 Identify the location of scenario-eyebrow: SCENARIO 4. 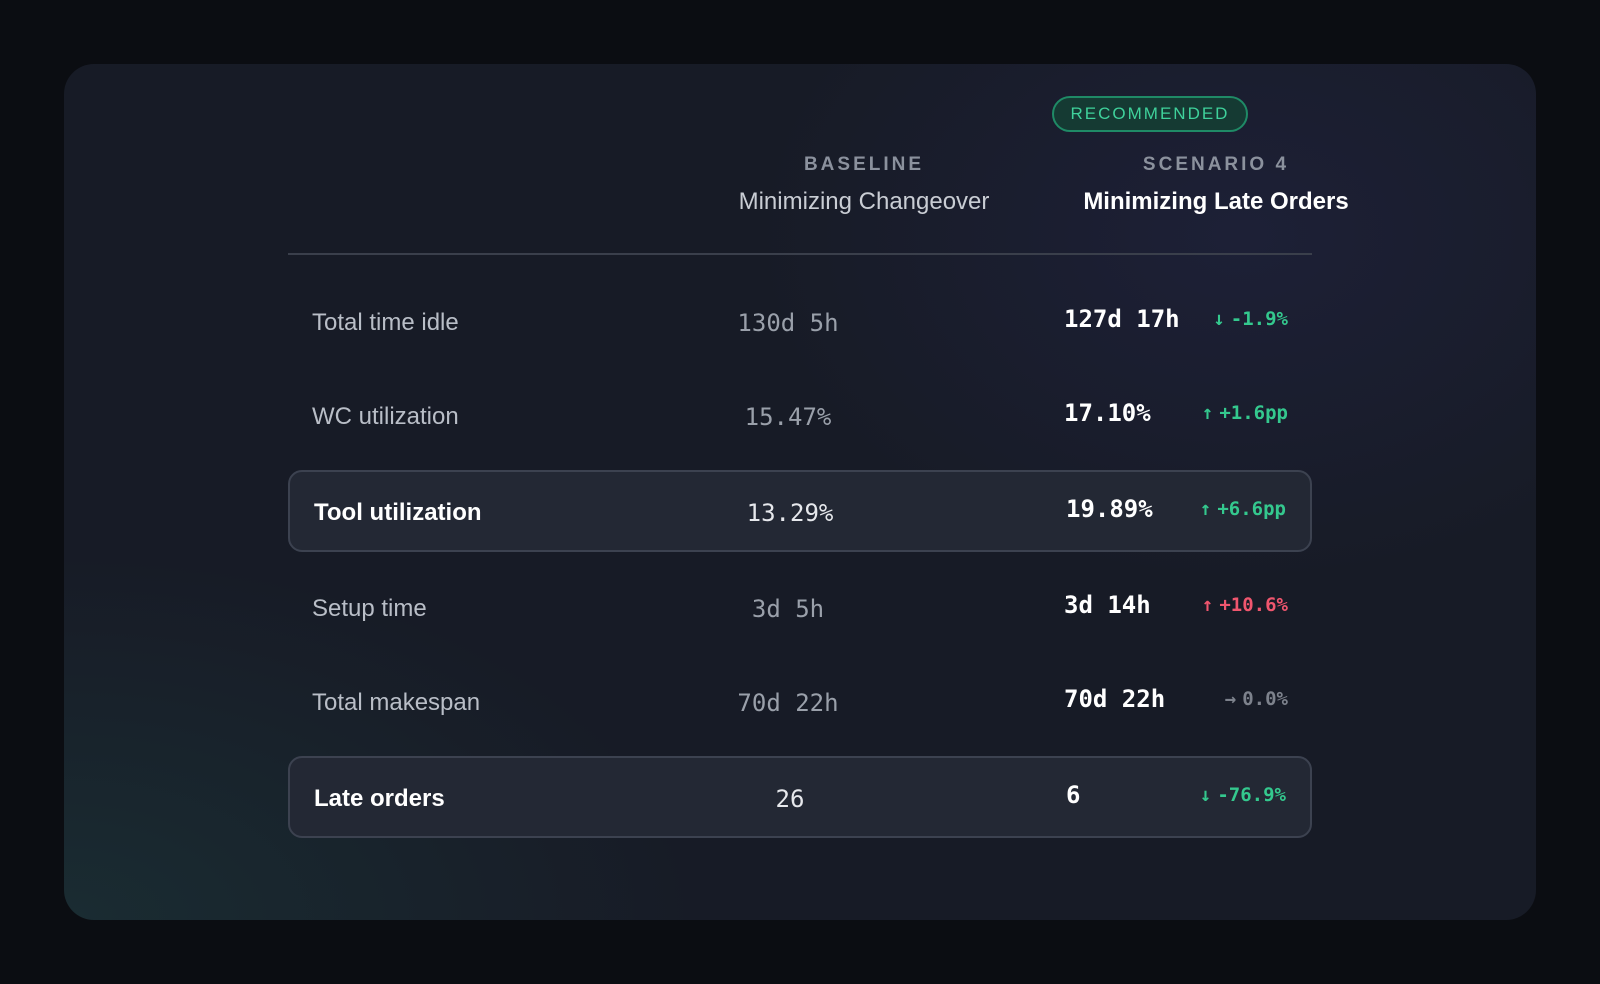
(1216, 164).